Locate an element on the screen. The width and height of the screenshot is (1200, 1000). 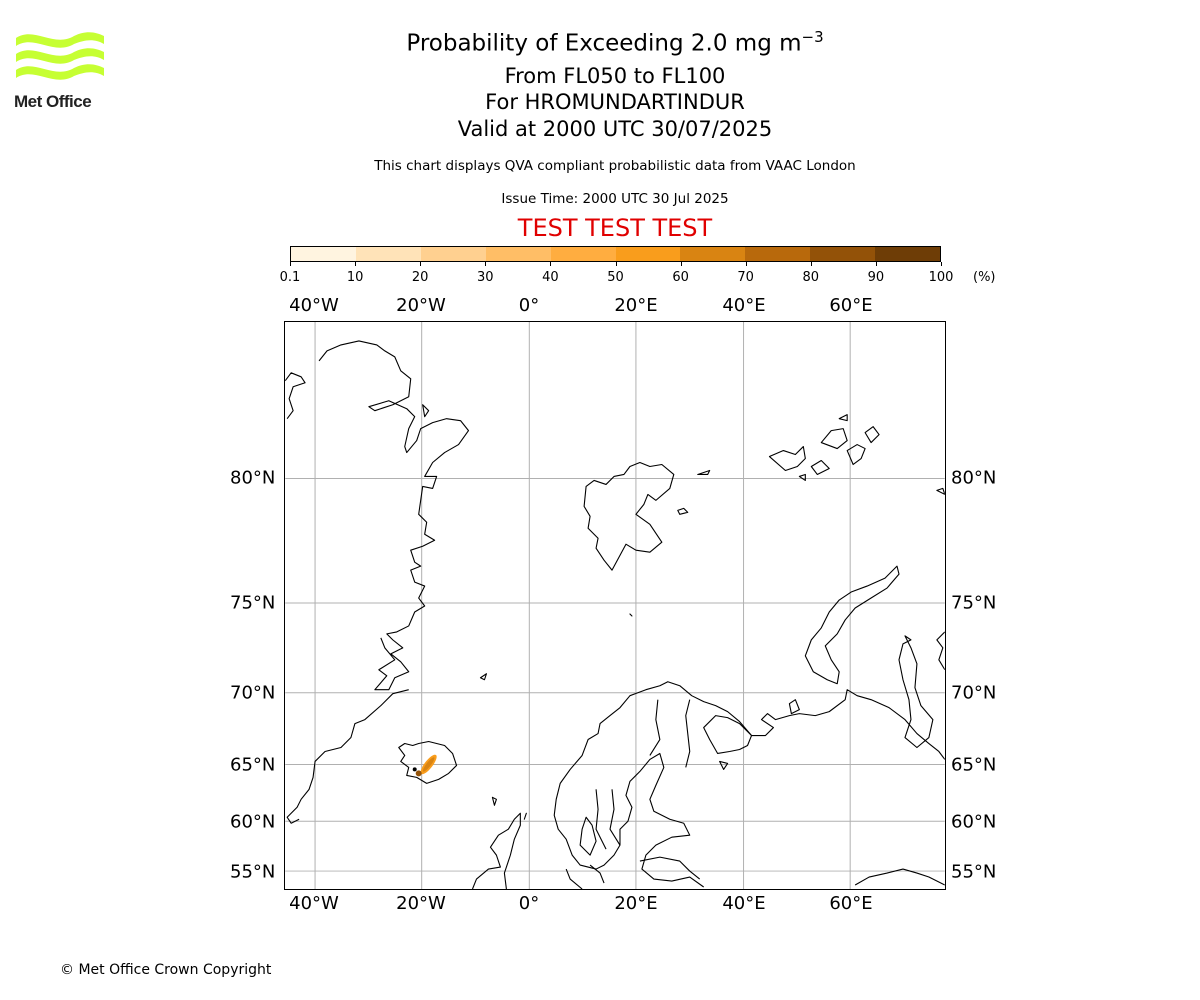
british-isles-coast is located at coordinates (496, 850).